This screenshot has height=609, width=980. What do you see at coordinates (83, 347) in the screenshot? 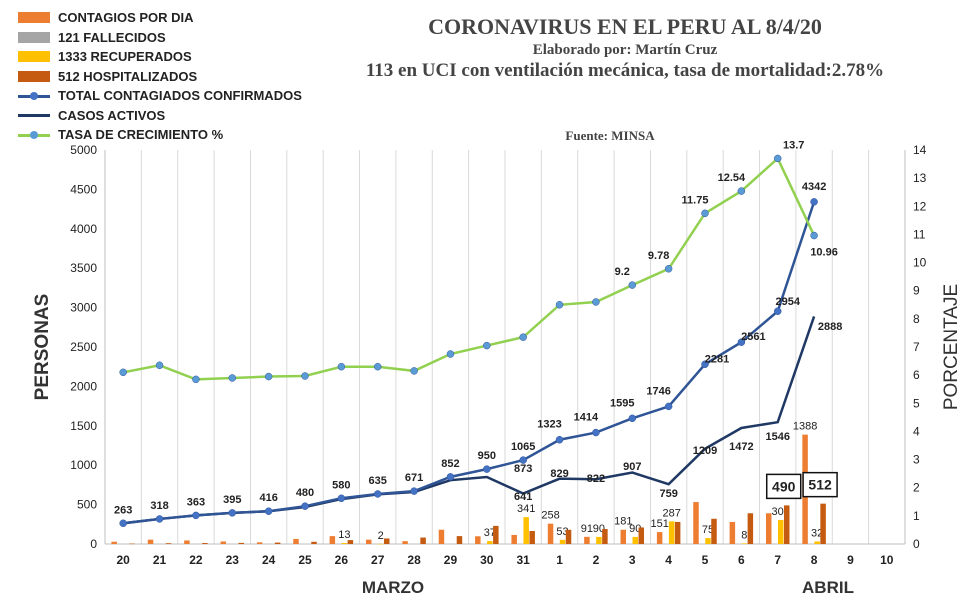
I see `y-tick-label: 2500` at bounding box center [83, 347].